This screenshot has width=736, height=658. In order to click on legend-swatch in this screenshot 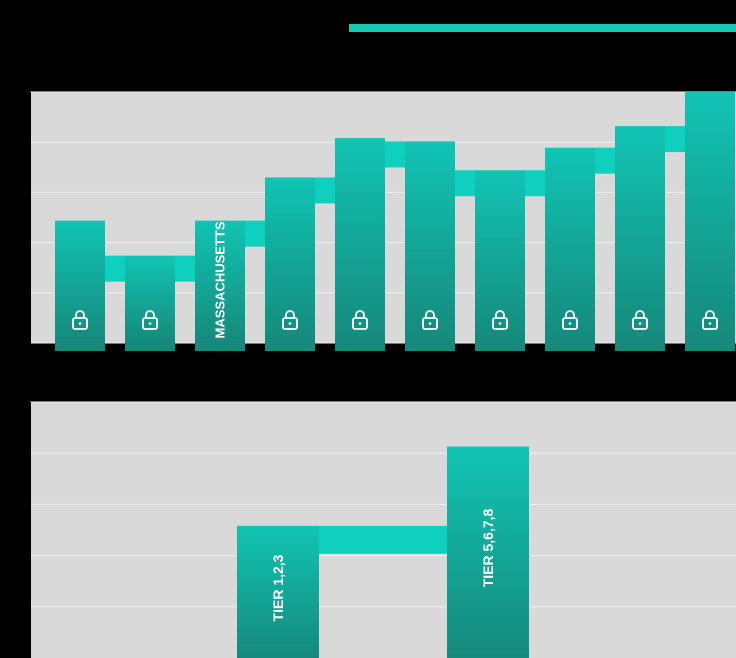, I will do `click(542, 28)`.